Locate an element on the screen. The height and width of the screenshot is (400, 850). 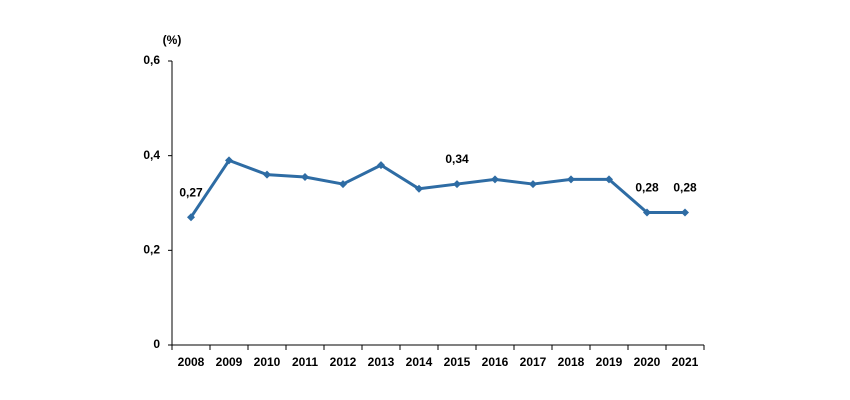
x-tick-label: 2018 is located at coordinates (571, 362).